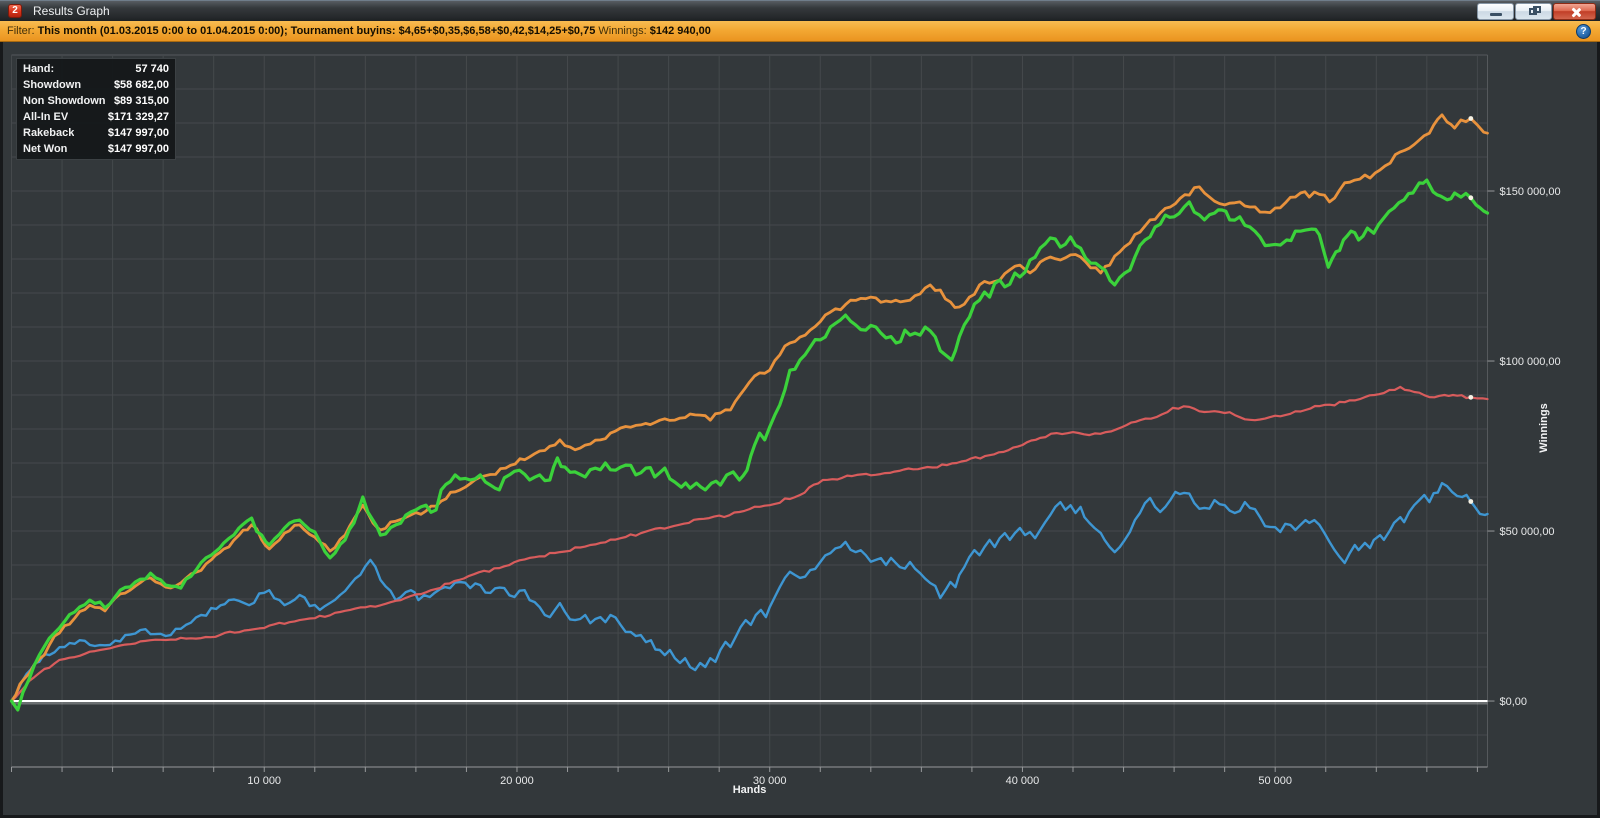  Describe the element at coordinates (770, 781) in the screenshot. I see `x-tick-label: 30 000` at that location.